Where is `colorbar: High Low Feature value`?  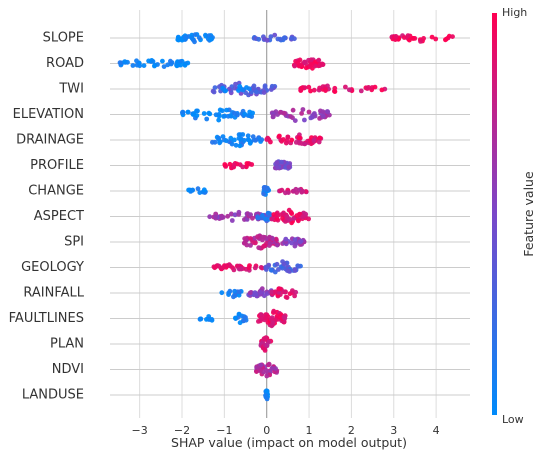 colorbar: High Low Feature value is located at coordinates (514, 216).